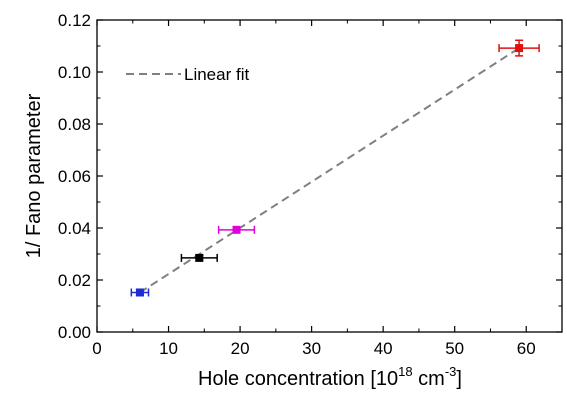 The width and height of the screenshot is (567, 397). I want to click on x-tick-label: 0, so click(96, 348).